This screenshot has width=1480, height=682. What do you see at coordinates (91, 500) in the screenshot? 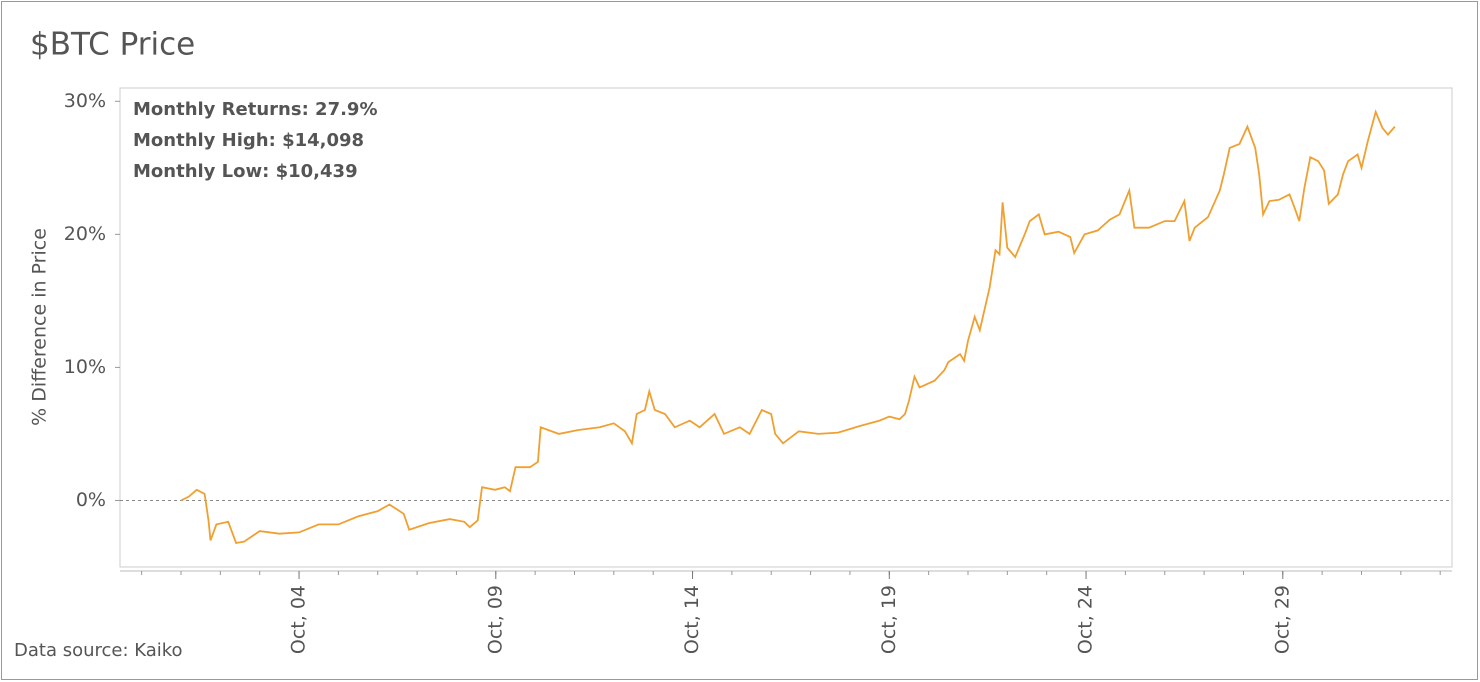
I see `y-tick-label: 0%` at bounding box center [91, 500].